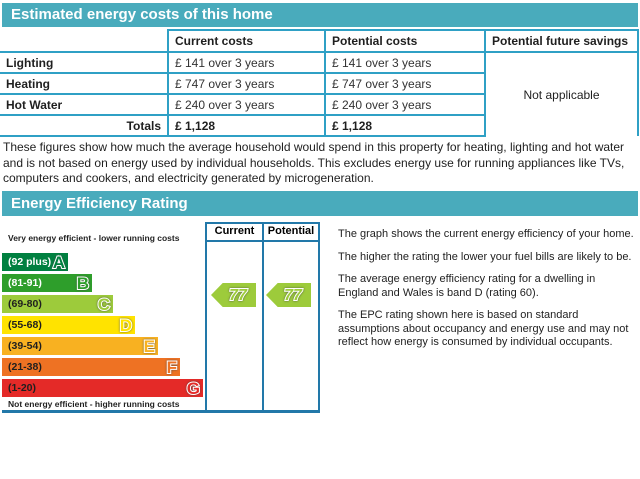  Describe the element at coordinates (206, 316) in the screenshot. I see `current-column-left-border` at that location.